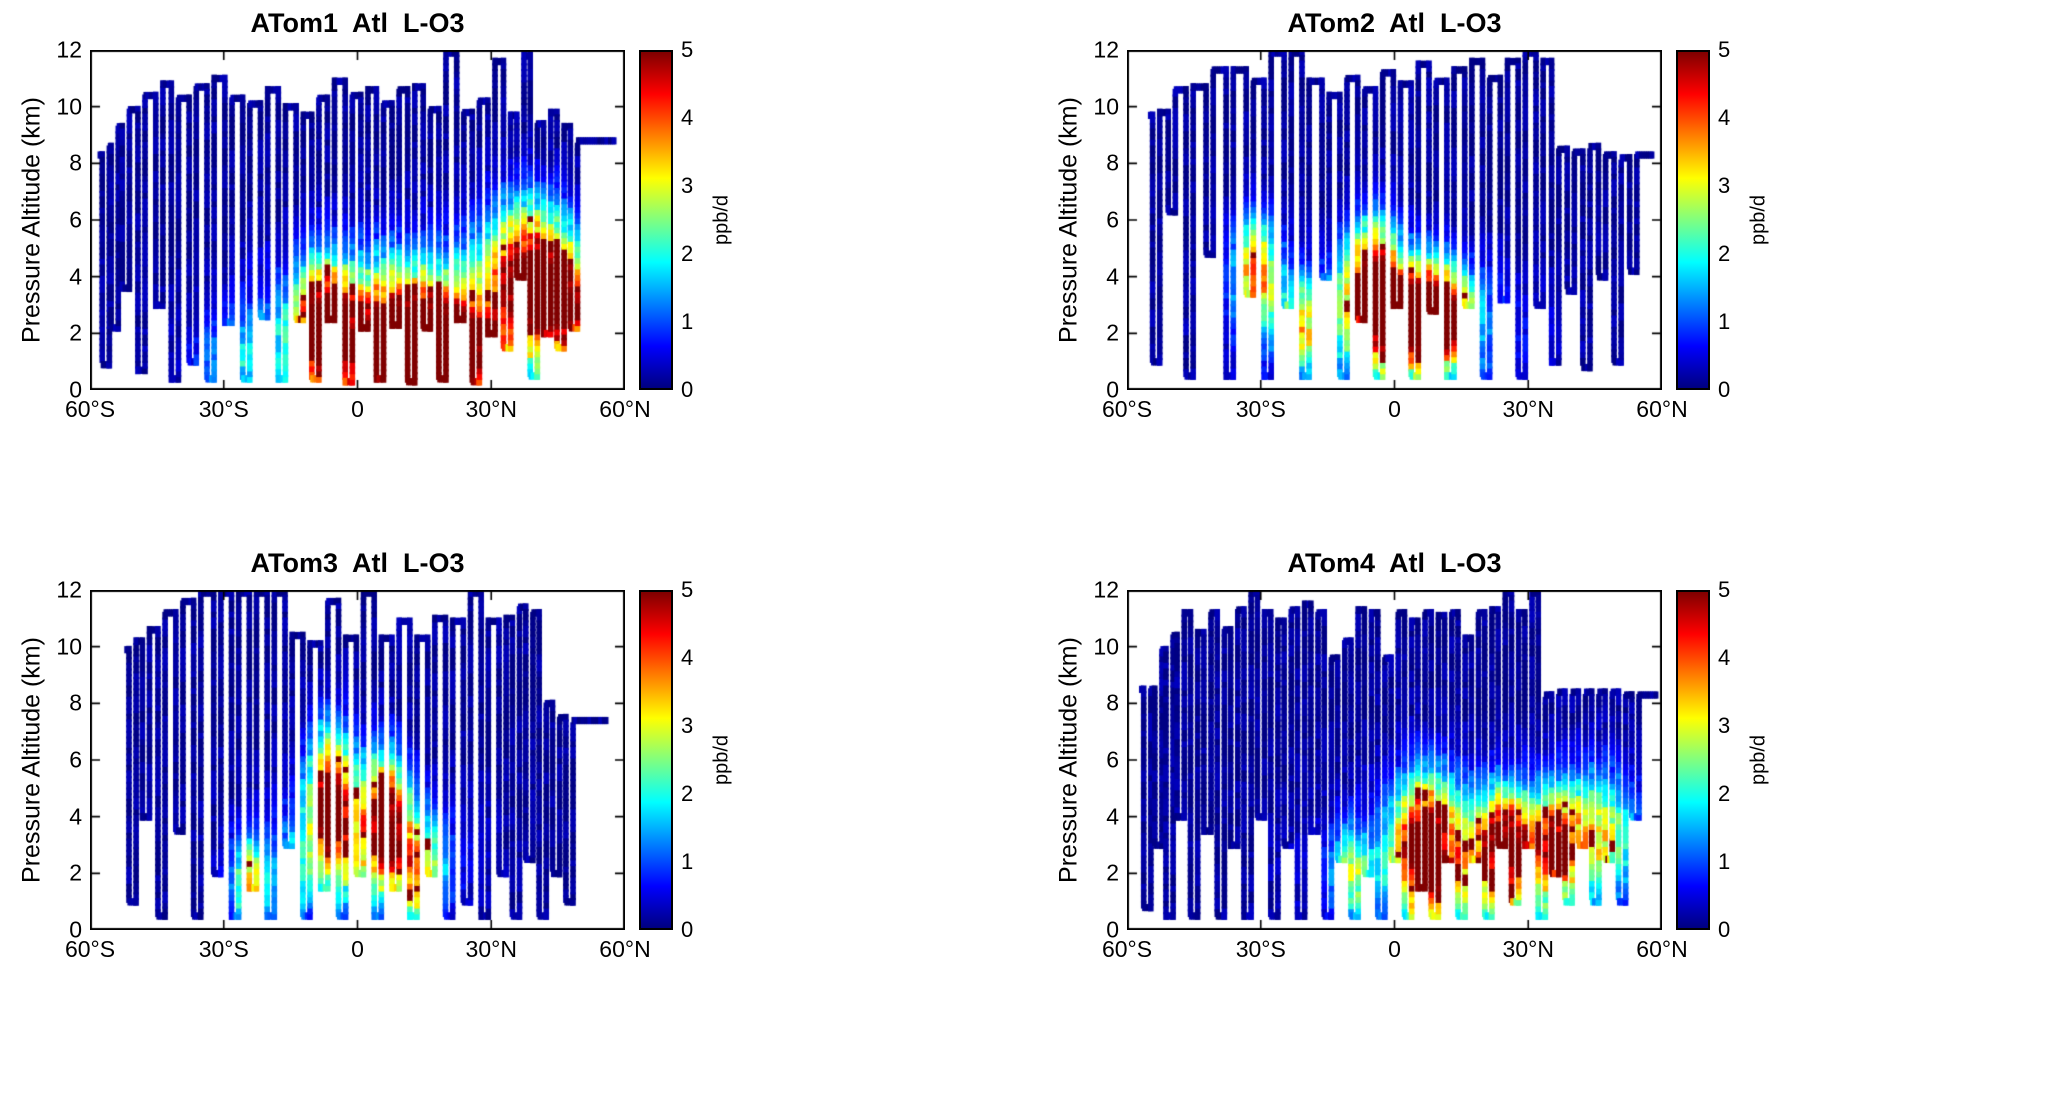 This screenshot has width=2067, height=1118. What do you see at coordinates (357, 563) in the screenshot?
I see `chart-title: ATom3 Atl L-O3` at bounding box center [357, 563].